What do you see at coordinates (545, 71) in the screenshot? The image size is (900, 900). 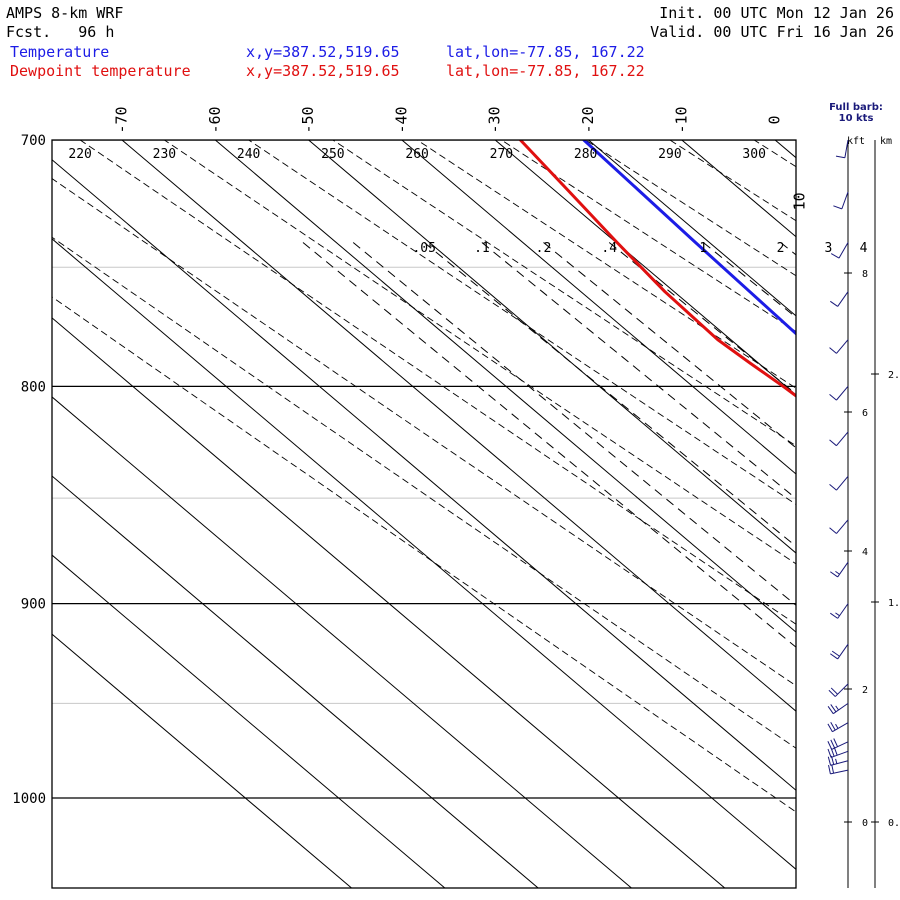 I see `legend-dewpoint-latlon: lat,lon=-77.85, 167.22` at bounding box center [545, 71].